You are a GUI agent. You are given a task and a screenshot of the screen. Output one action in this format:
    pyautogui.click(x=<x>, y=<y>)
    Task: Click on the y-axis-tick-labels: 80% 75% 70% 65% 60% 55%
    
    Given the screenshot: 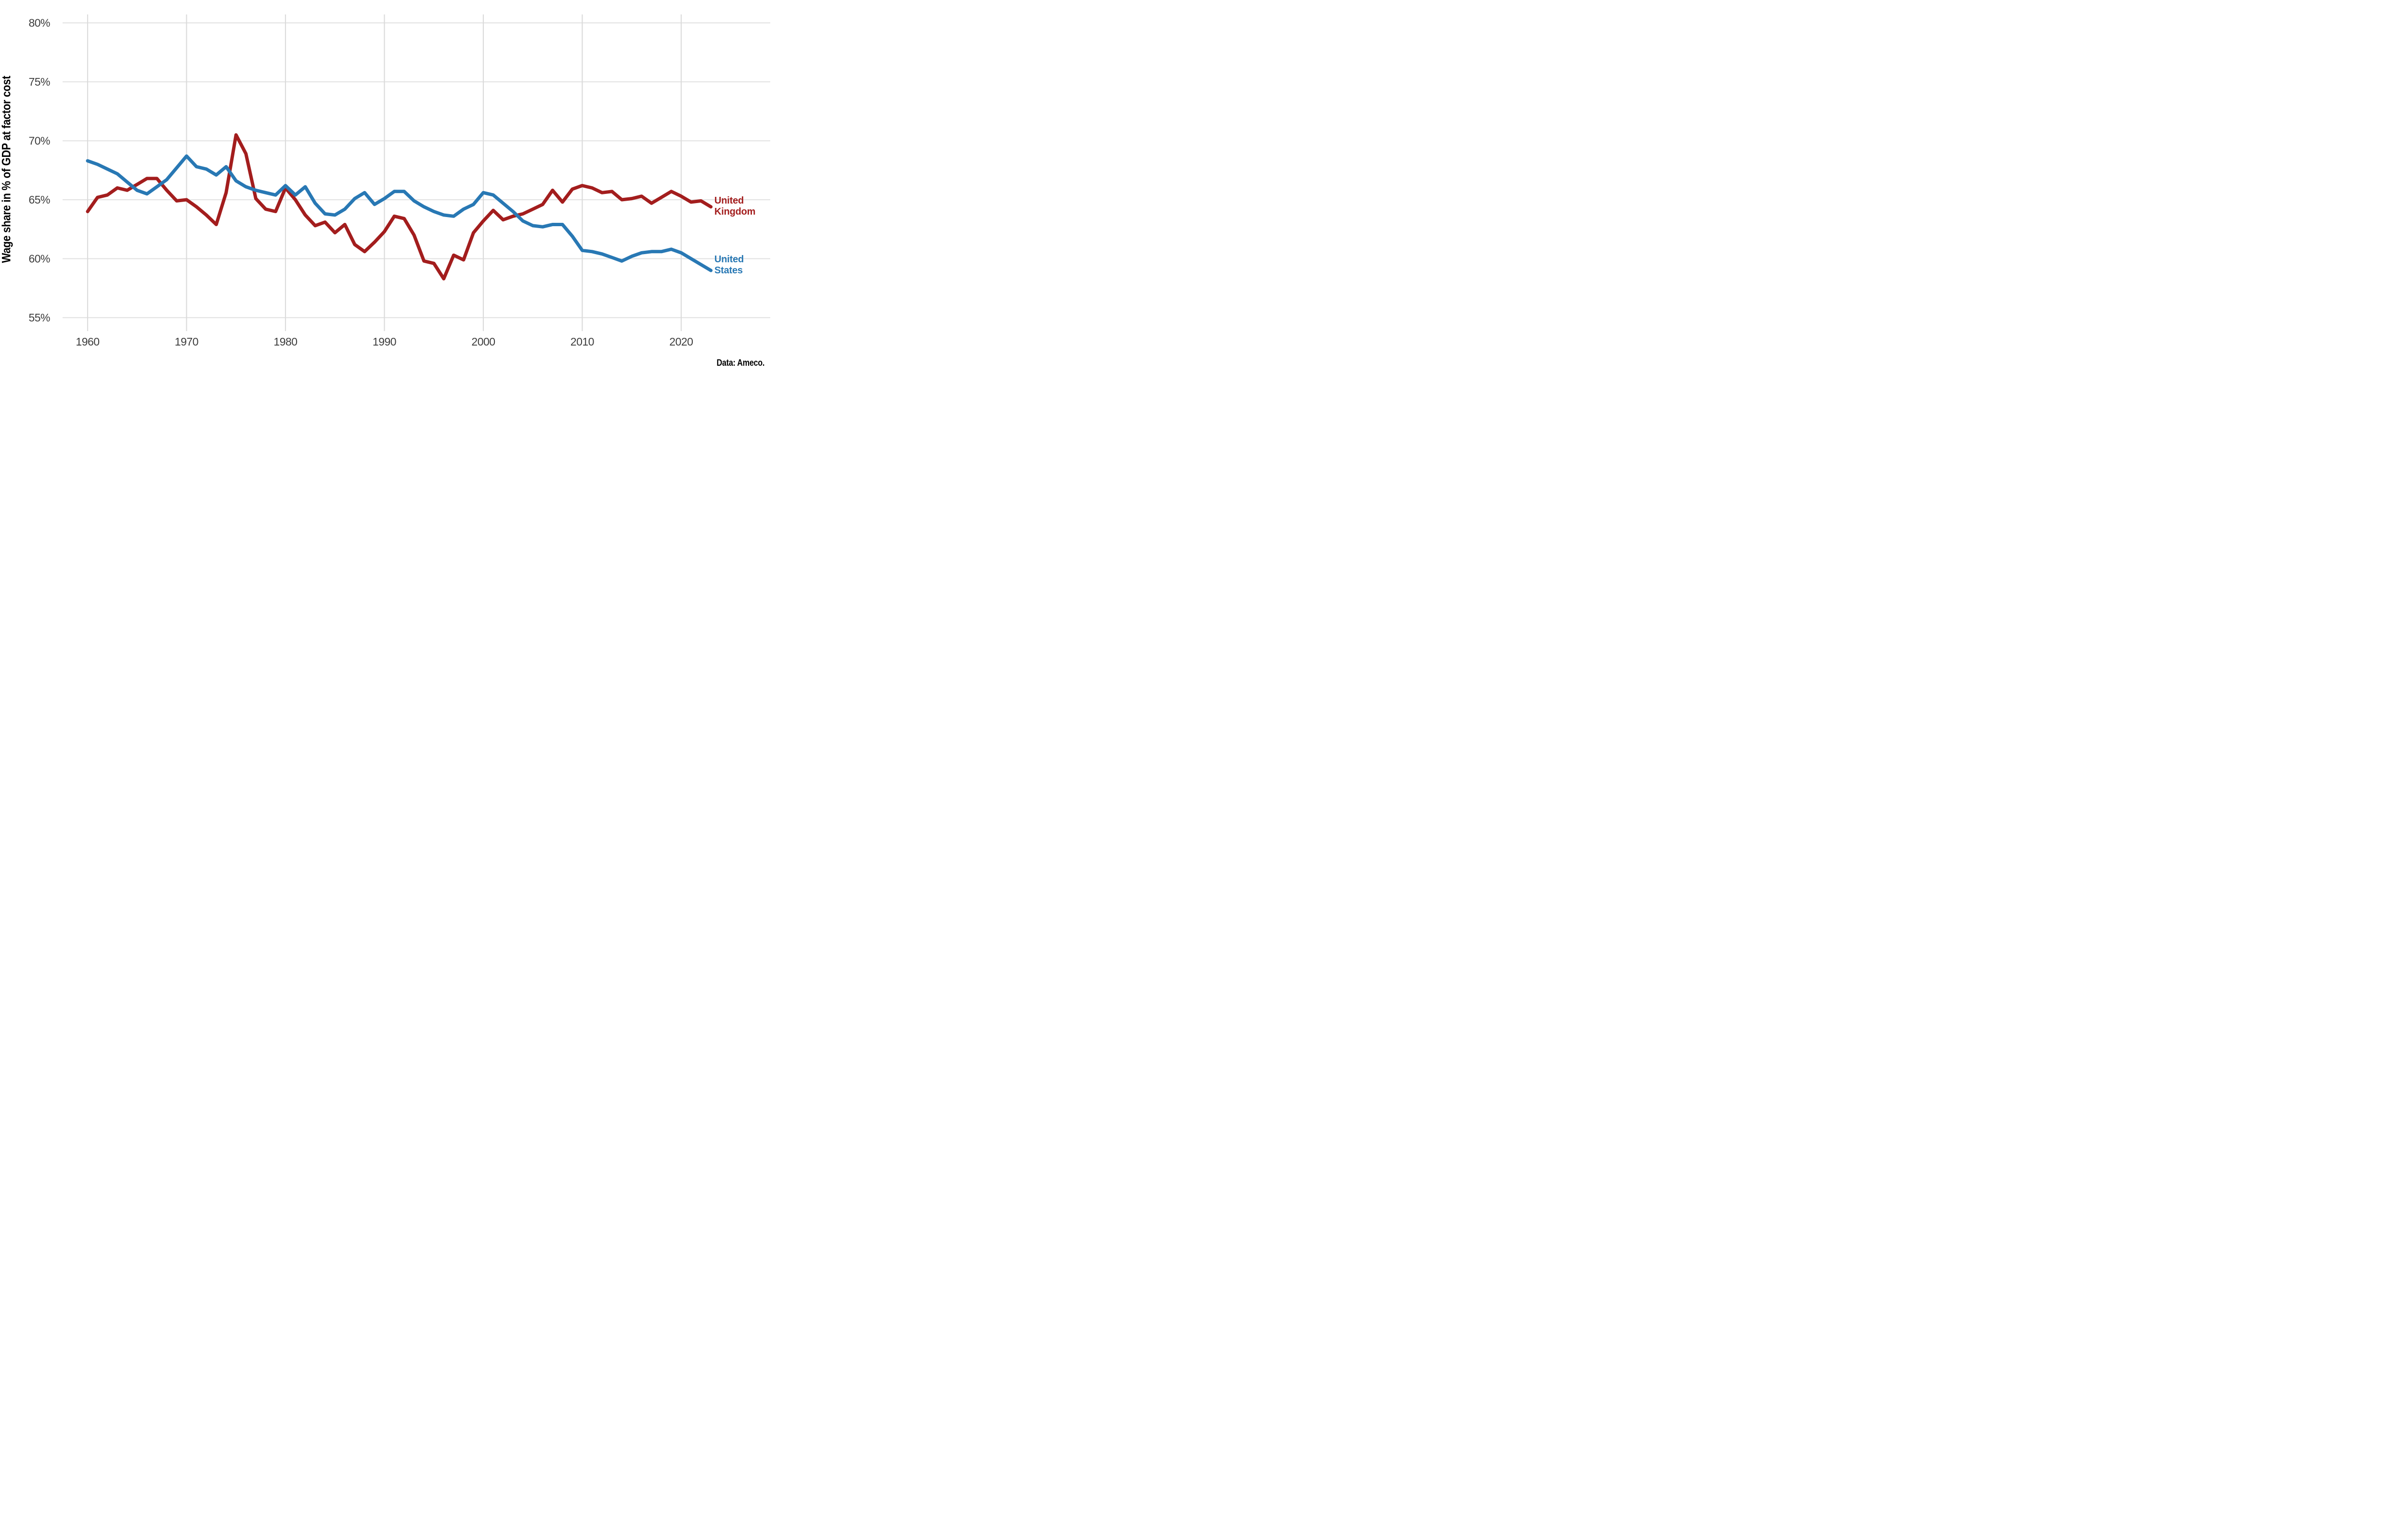 What is the action you would take?
    pyautogui.click(x=39, y=170)
    